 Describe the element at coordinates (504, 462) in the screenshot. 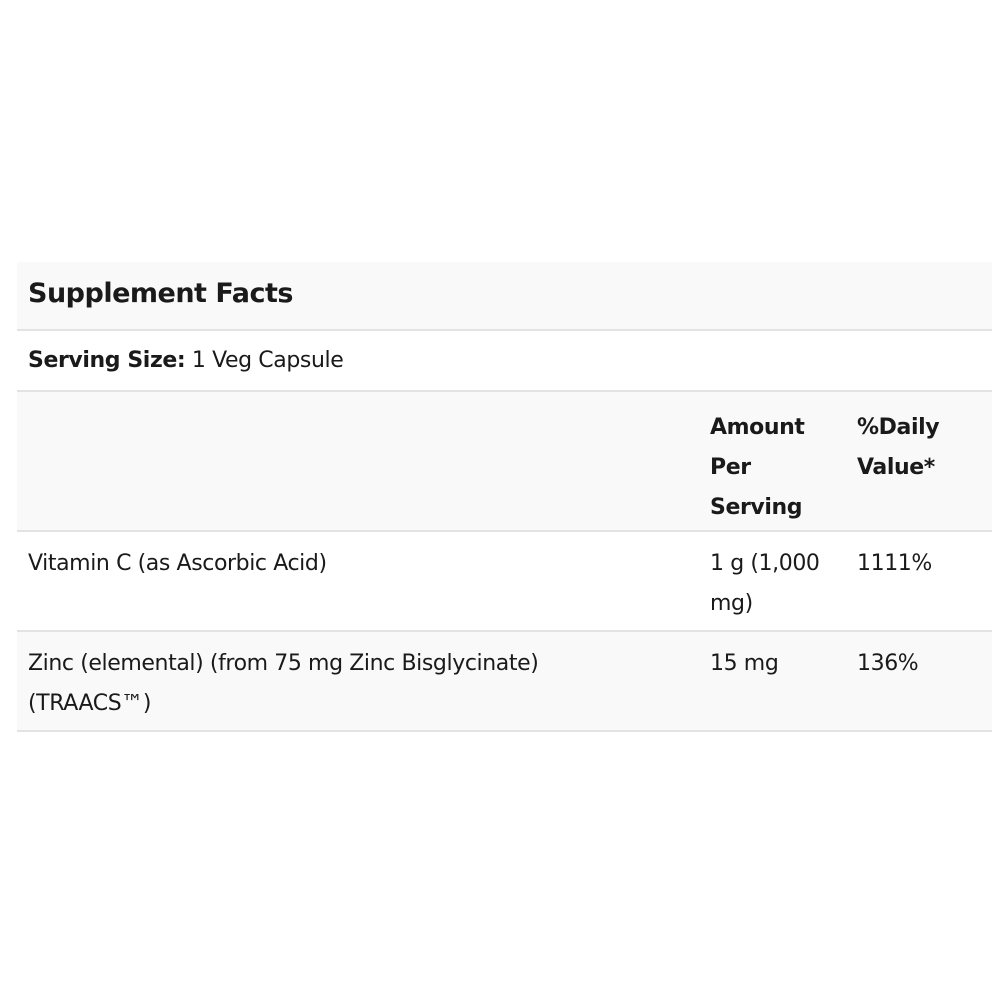

I see `column-header-row: Amount Per Serving %Daily Value*` at that location.